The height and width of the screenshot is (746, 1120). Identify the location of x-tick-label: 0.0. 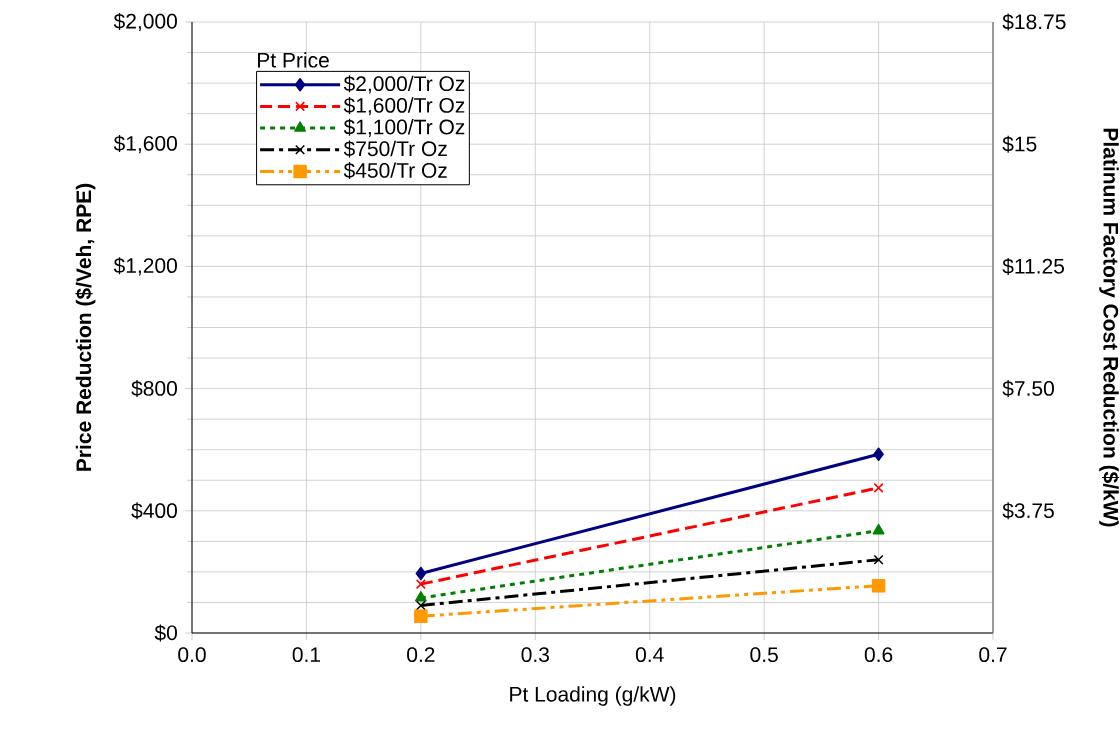
(192, 655).